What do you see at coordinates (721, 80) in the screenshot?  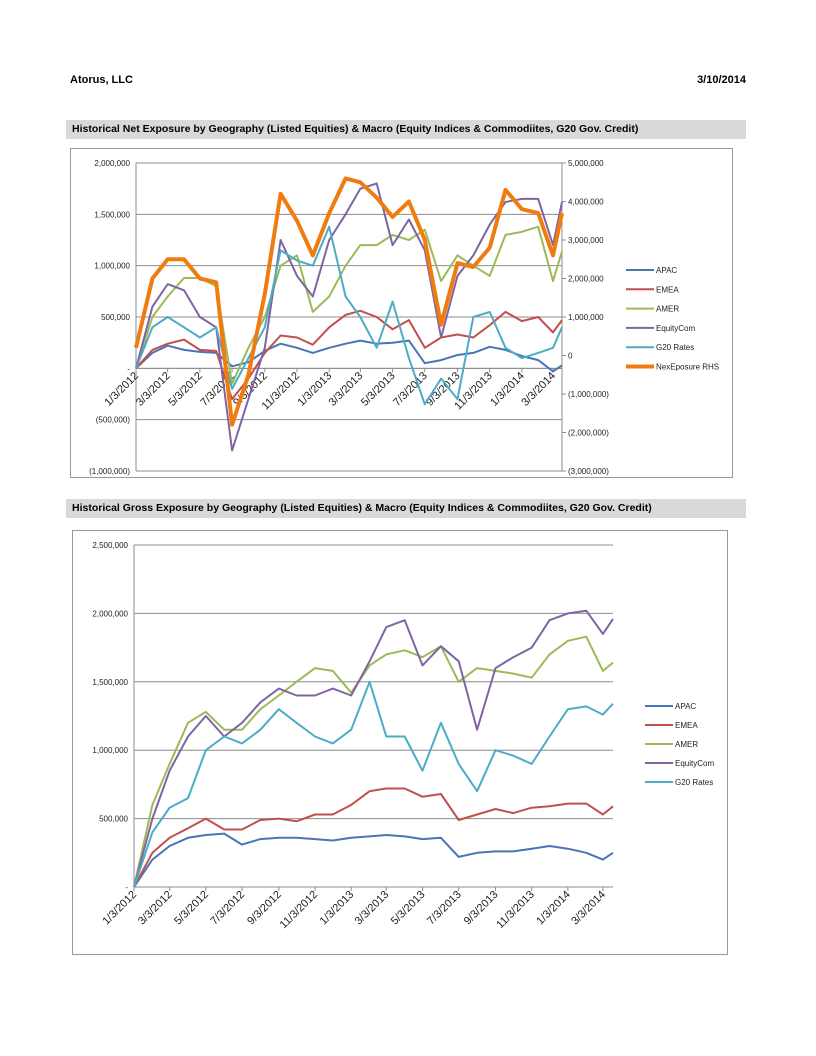 I see `report-date: 3/10/2014` at bounding box center [721, 80].